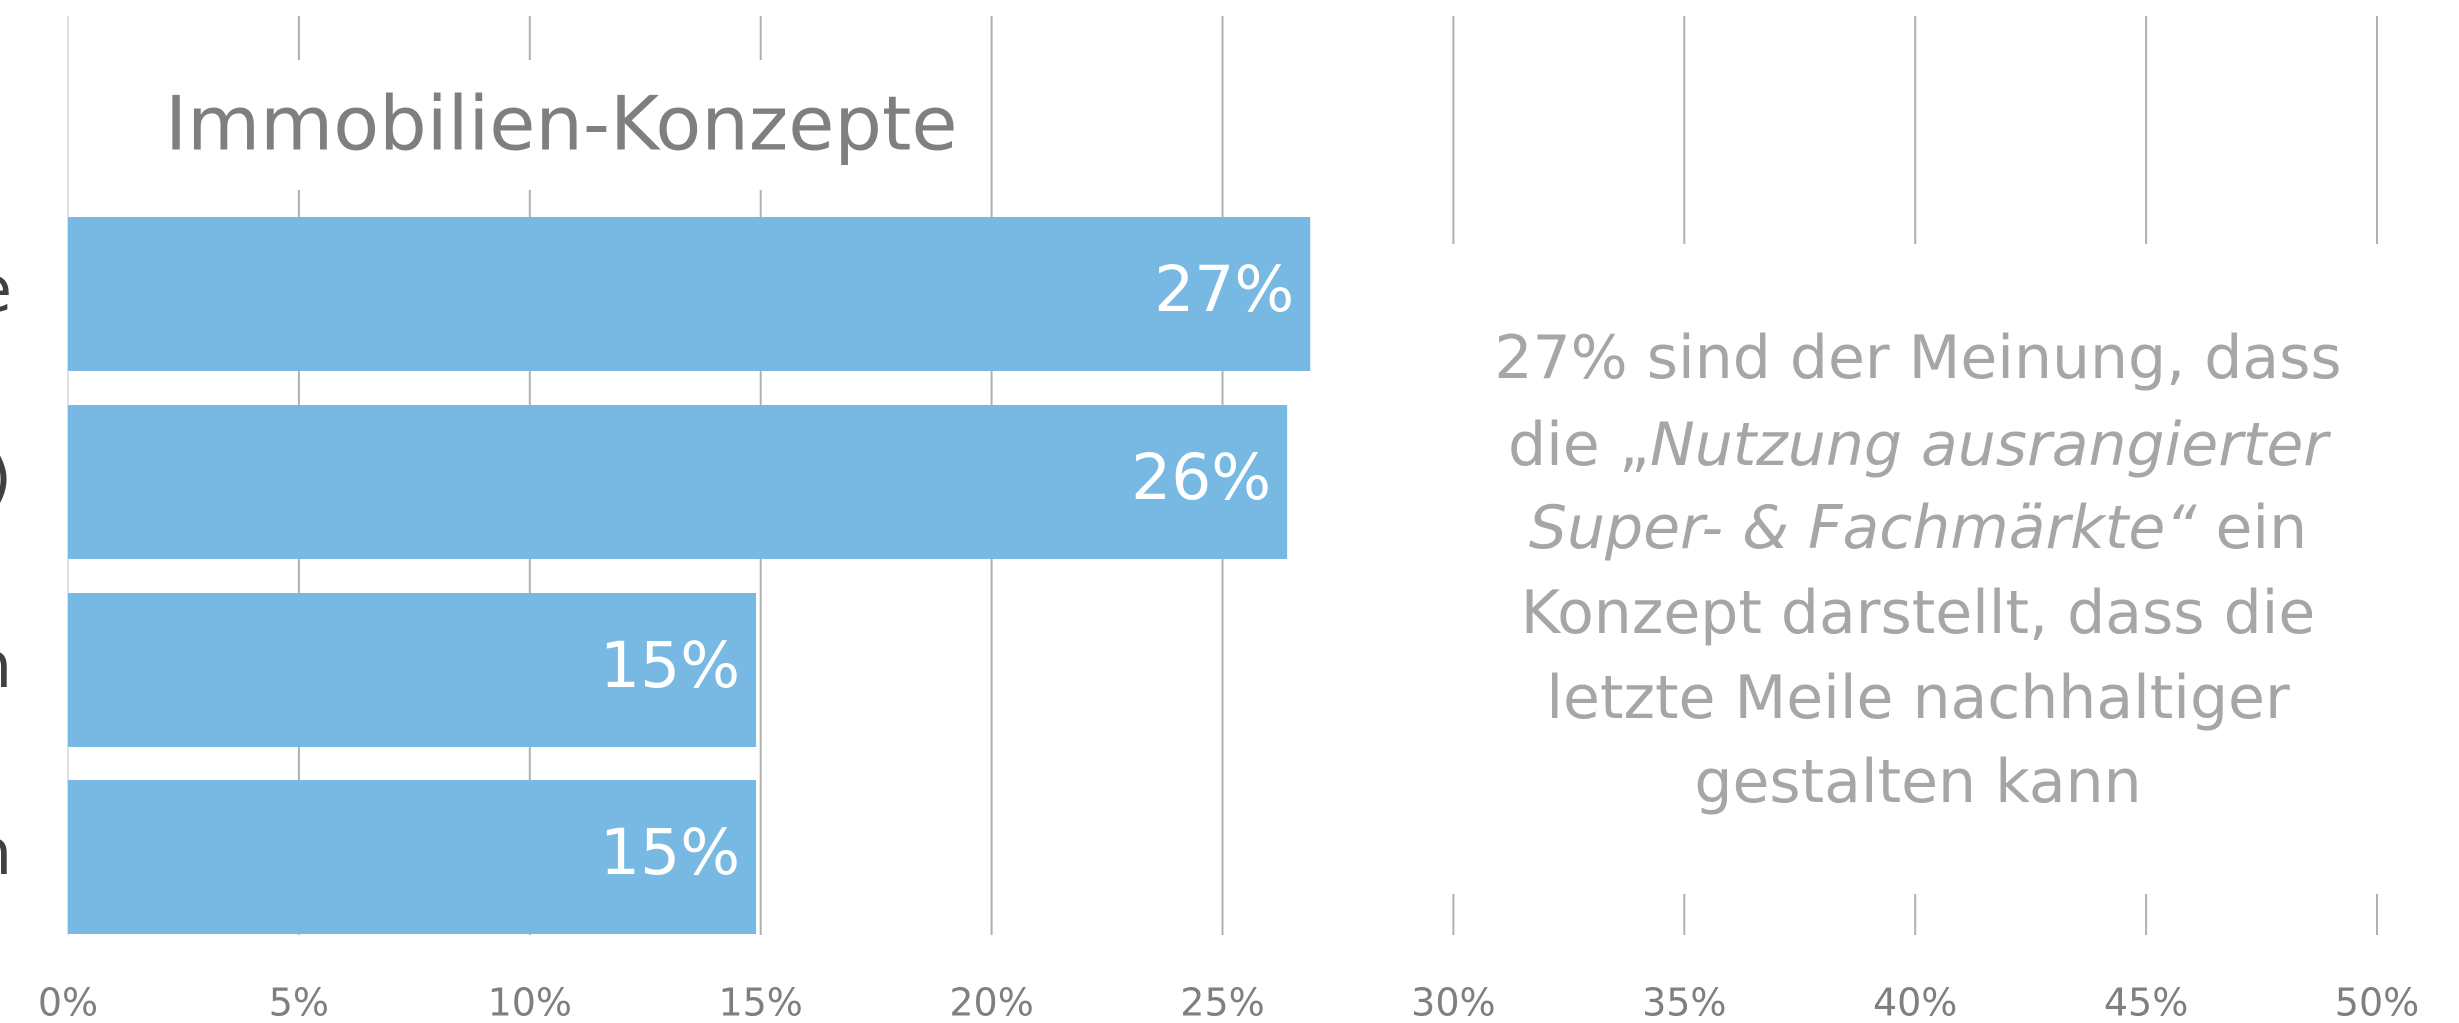 This screenshot has width=2459, height=1023. Describe the element at coordinates (1990, 445) in the screenshot. I see `annotation-text: Nutzung ausrangierter` at that location.